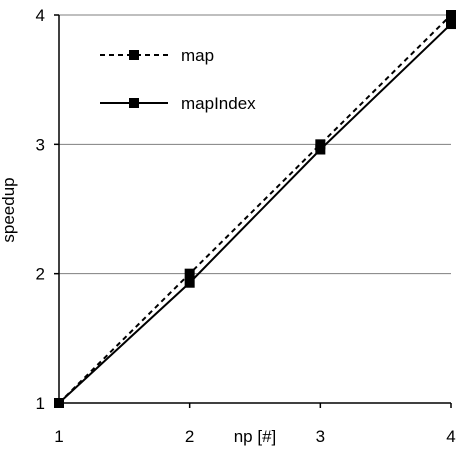 The height and width of the screenshot is (450, 457). Describe the element at coordinates (9, 209) in the screenshot. I see `y-axis-label: speedup` at that location.